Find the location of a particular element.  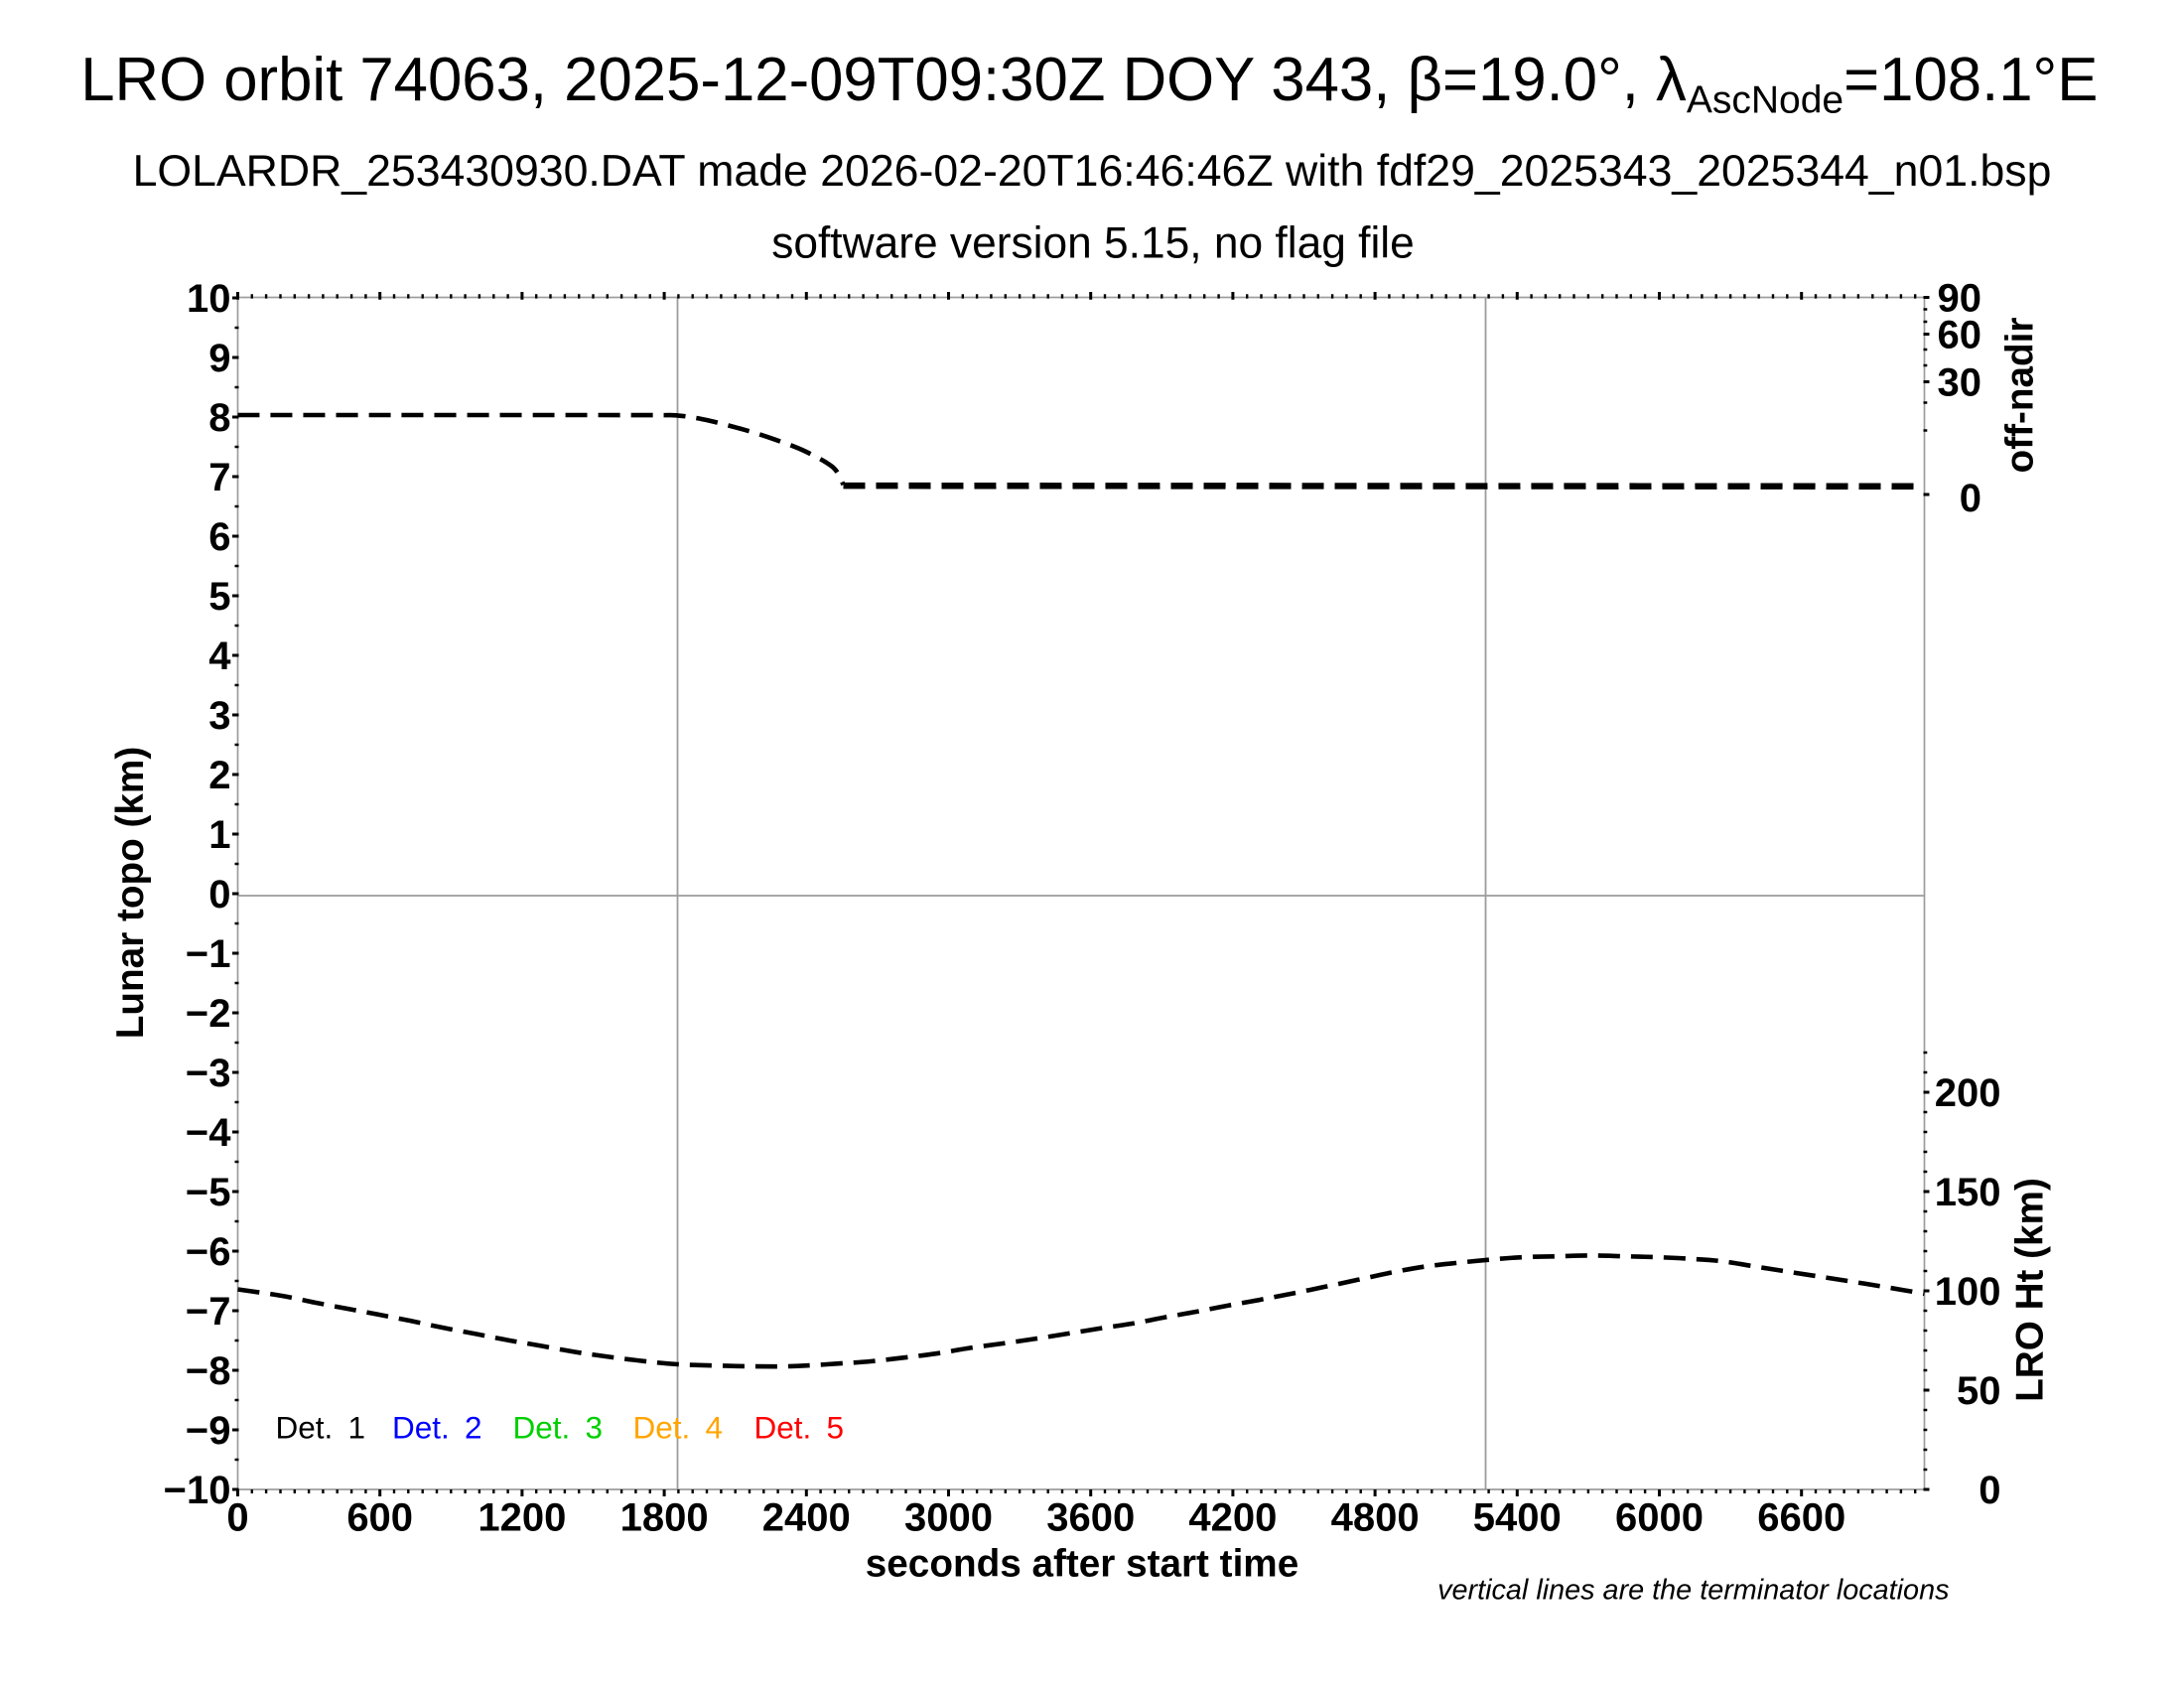

svg-text: Lunar topo (km) is located at coordinates (130, 893).